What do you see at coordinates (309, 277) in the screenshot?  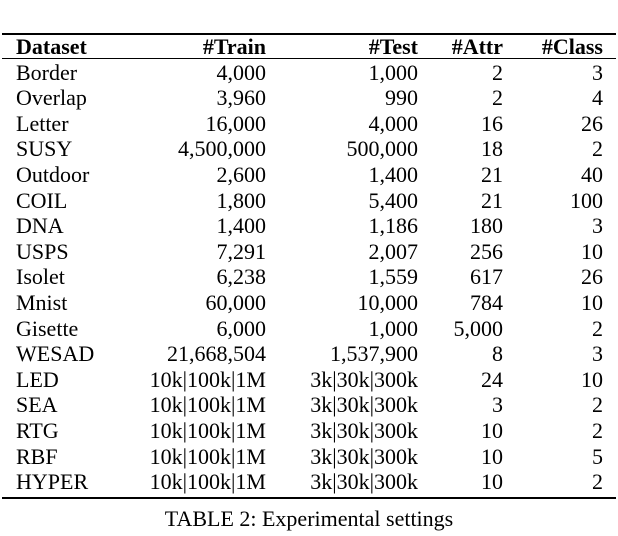 I see `table-row: Isolet 6,238 1,559 617 26` at bounding box center [309, 277].